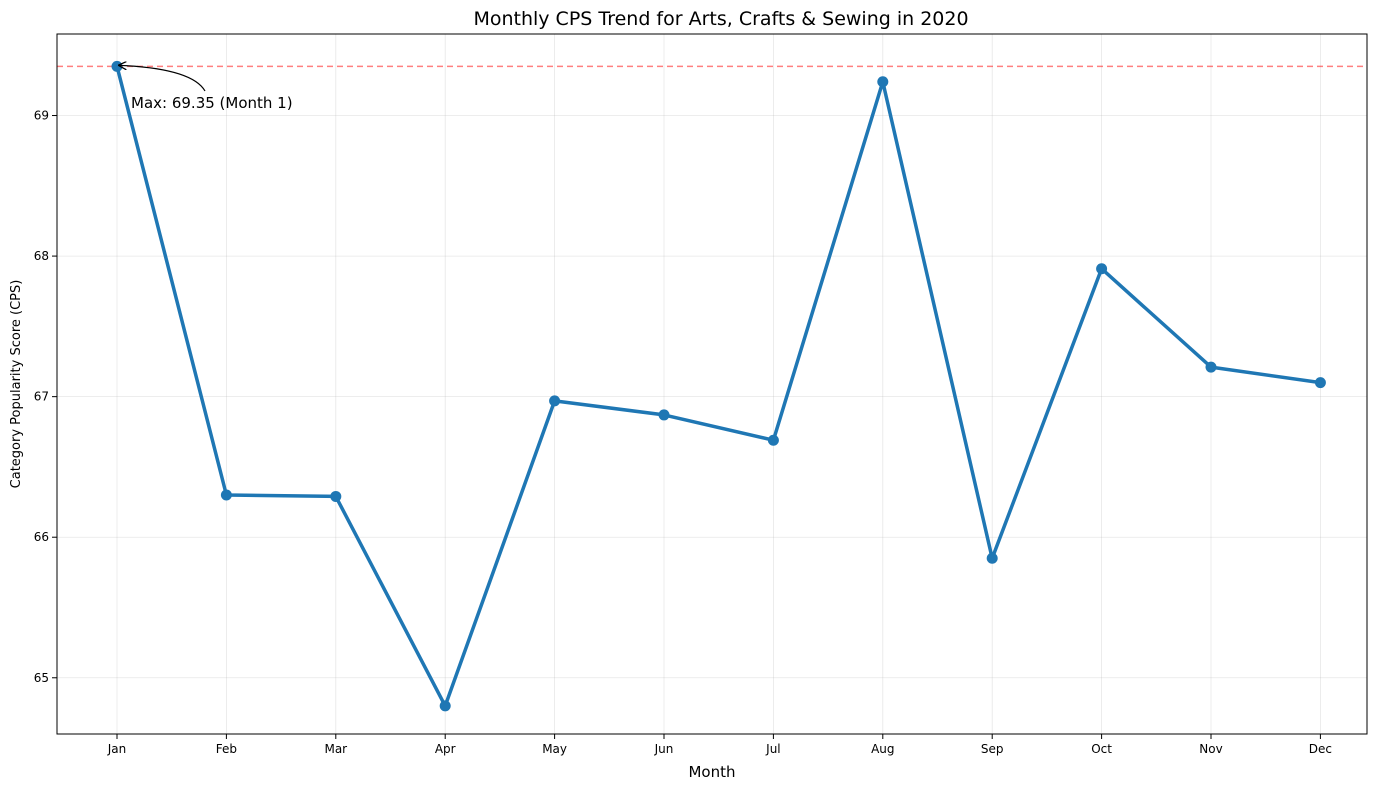 The image size is (1389, 790). What do you see at coordinates (335, 749) in the screenshot?
I see `x-tick-label: Mar` at bounding box center [335, 749].